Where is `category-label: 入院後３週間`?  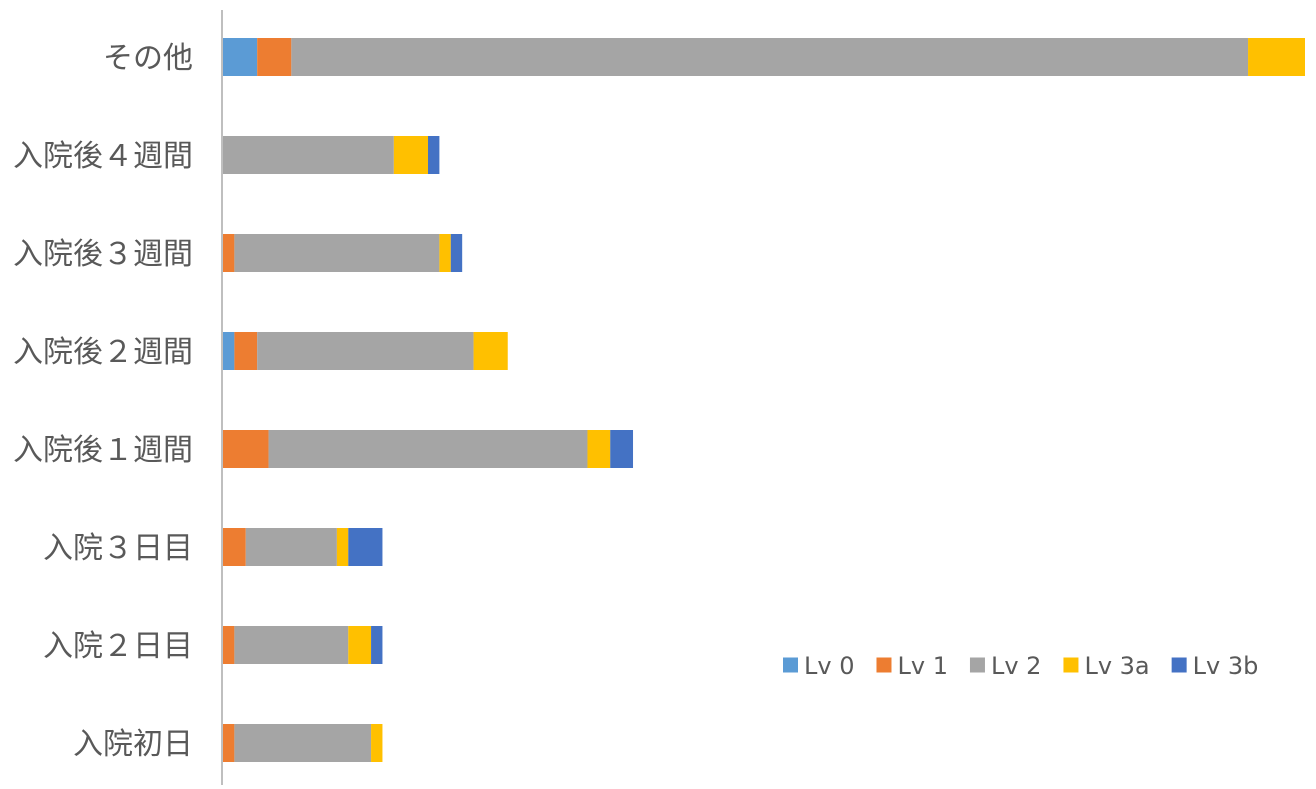
category-label: 入院後３週間 is located at coordinates (103, 254).